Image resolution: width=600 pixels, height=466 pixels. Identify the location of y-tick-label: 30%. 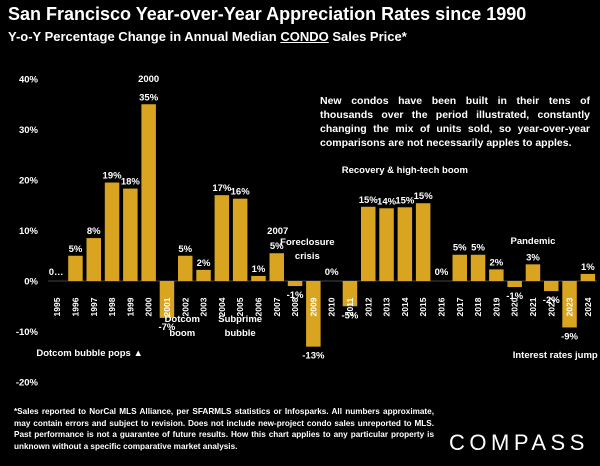
(29, 130).